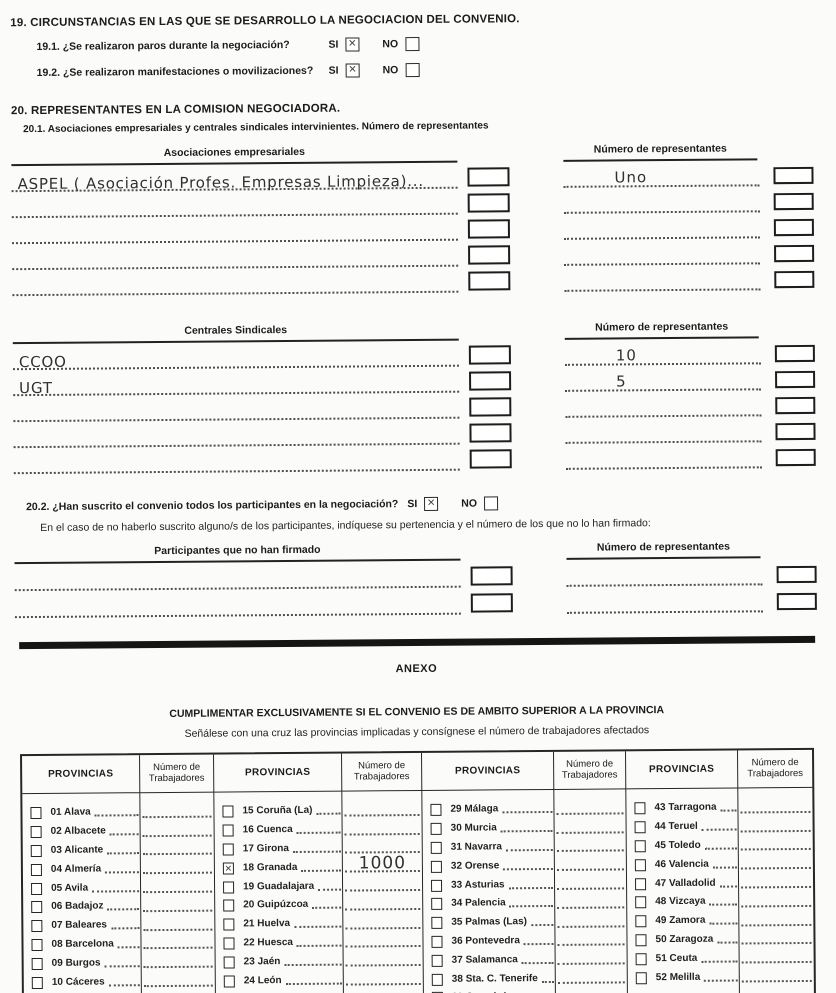 This screenshot has width=836, height=993. What do you see at coordinates (662, 352) in the screenshot?
I see `count-line: 10` at bounding box center [662, 352].